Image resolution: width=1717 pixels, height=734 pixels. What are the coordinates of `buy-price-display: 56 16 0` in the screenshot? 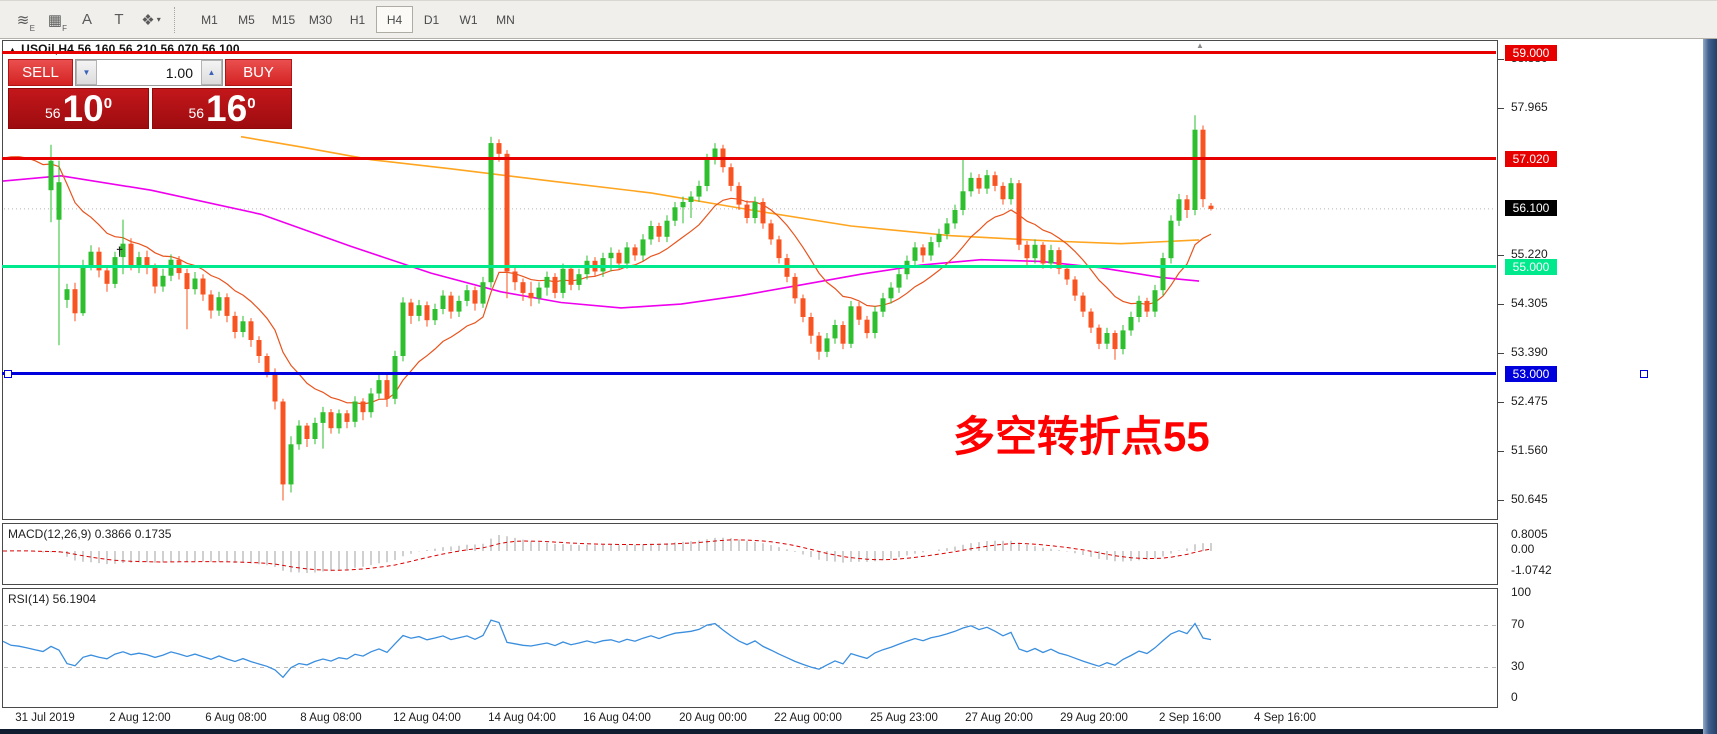 It's located at (222, 108).